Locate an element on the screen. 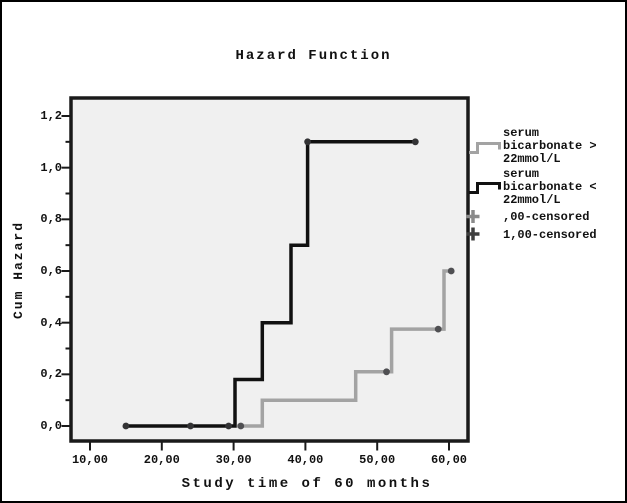  legend-series-lt-22-step-line-icon is located at coordinates (485, 188).